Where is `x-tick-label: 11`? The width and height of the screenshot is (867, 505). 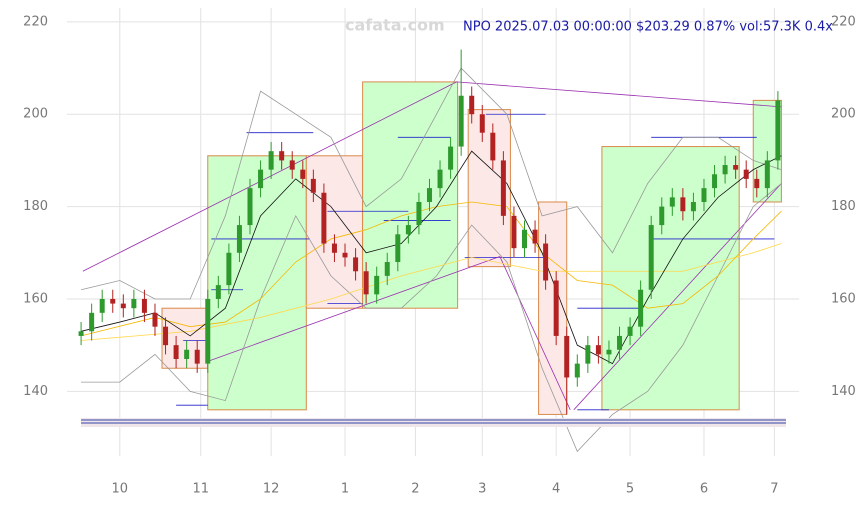
x-tick-label: 11 is located at coordinates (200, 489).